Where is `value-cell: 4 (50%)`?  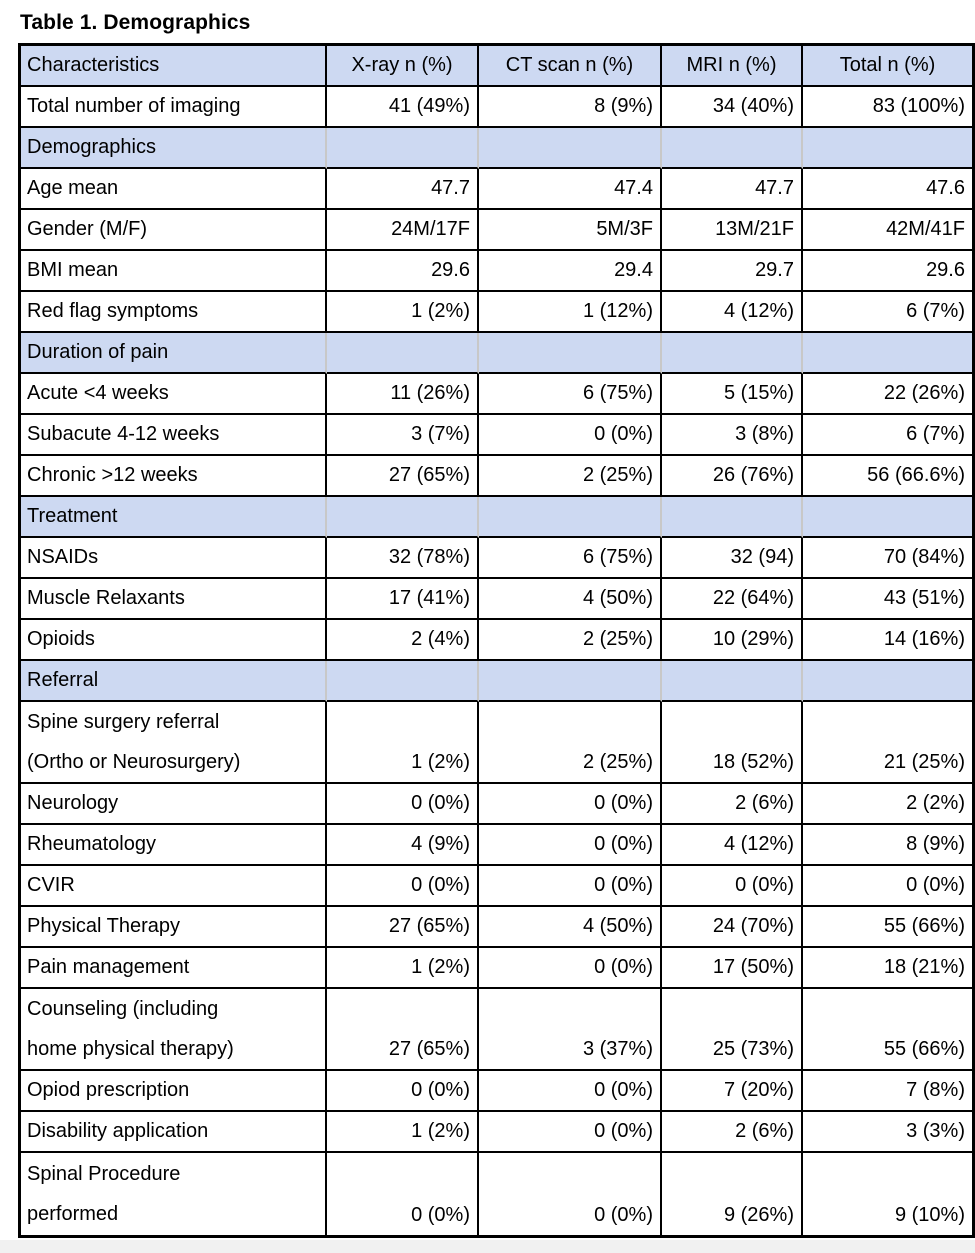 value-cell: 4 (50%) is located at coordinates (570, 599).